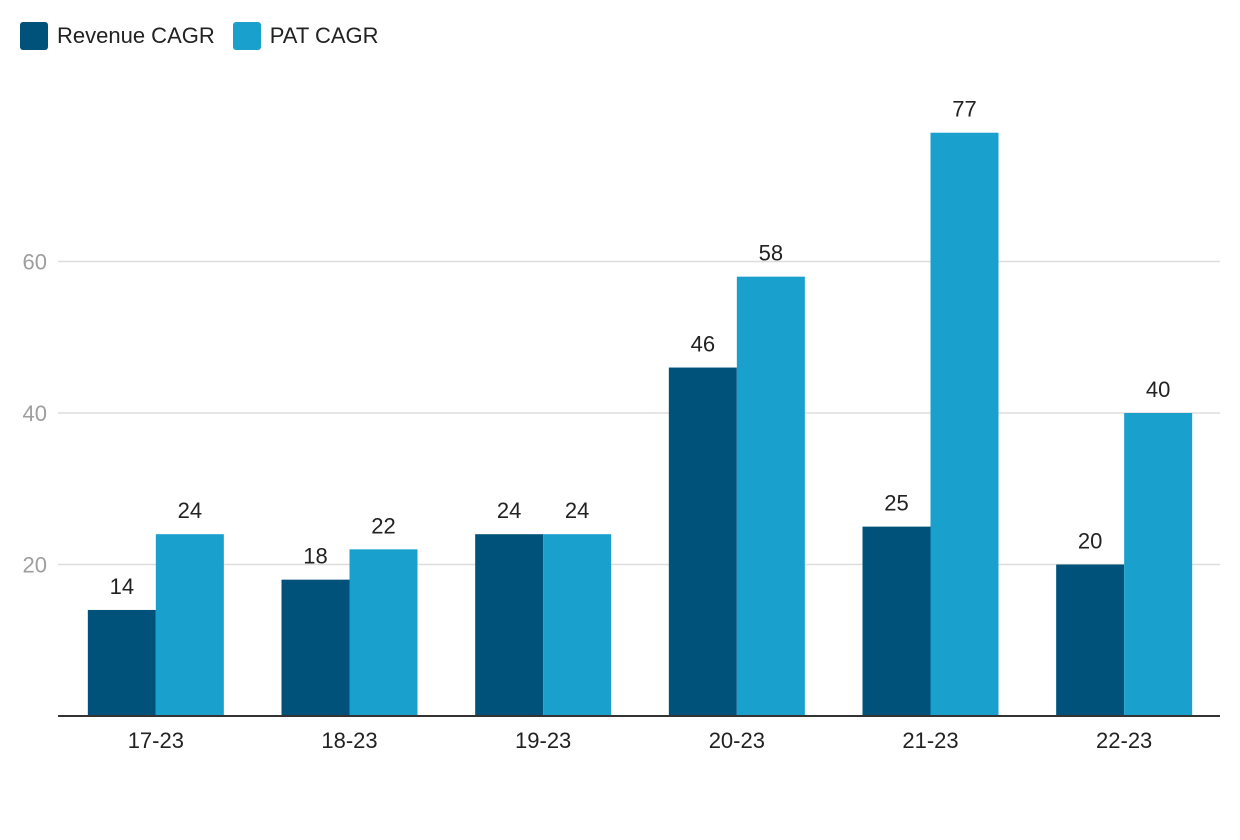  I want to click on data-label-pat-cagr-17-23: 24, so click(190, 510).